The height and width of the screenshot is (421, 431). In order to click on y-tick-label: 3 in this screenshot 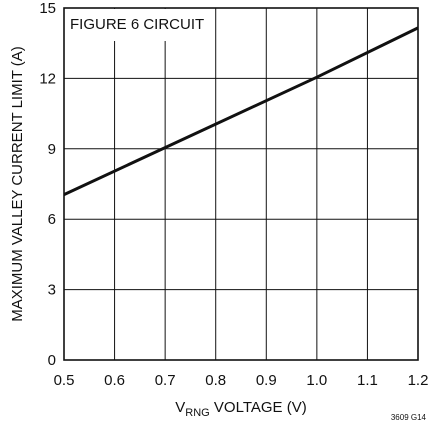, I will do `click(52, 290)`.